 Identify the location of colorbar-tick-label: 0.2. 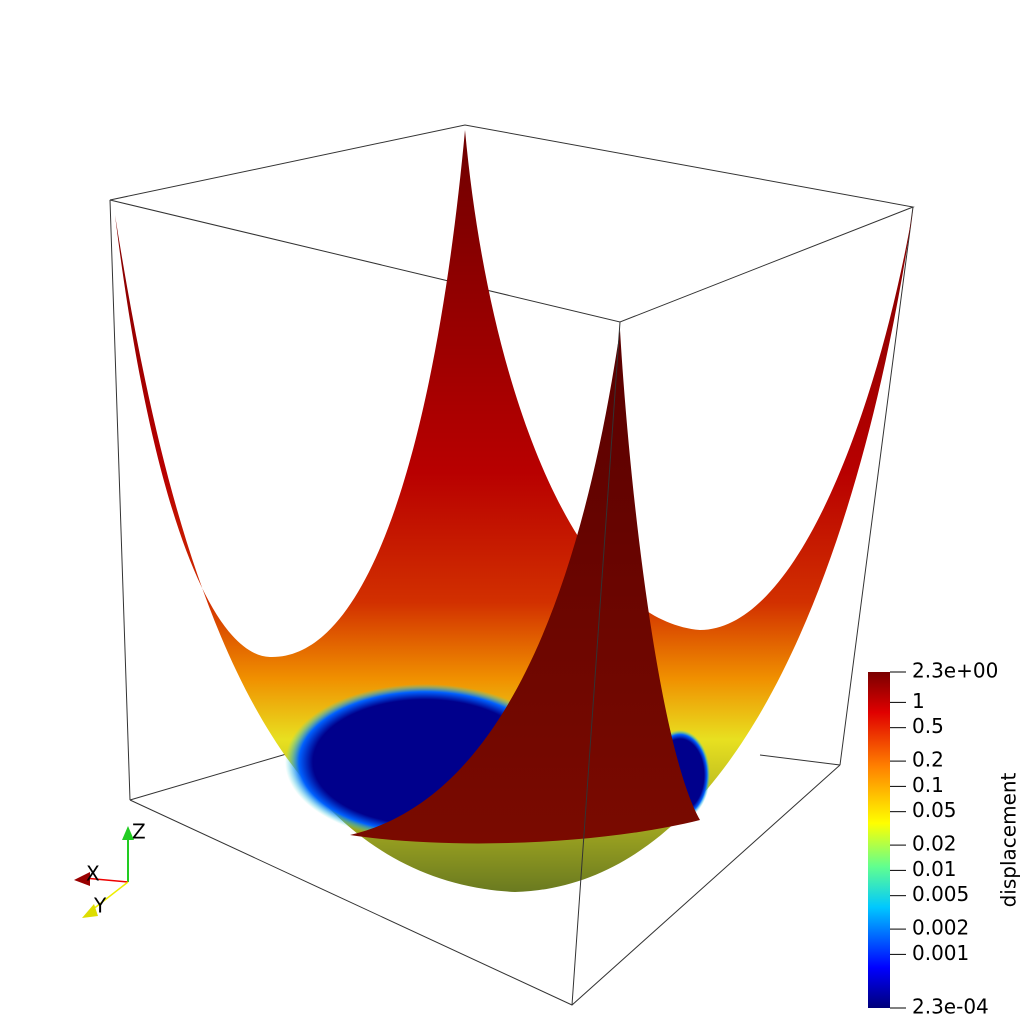
(928, 760).